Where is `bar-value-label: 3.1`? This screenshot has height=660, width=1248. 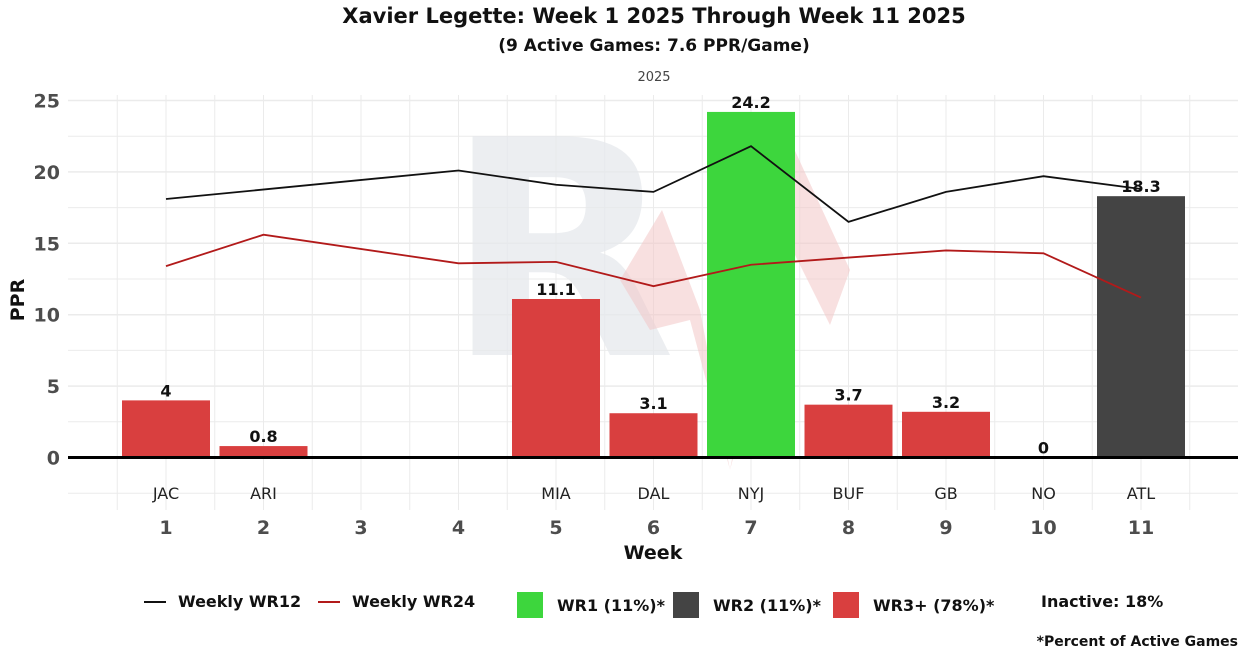
bar-value-label: 3.1 is located at coordinates (653, 403).